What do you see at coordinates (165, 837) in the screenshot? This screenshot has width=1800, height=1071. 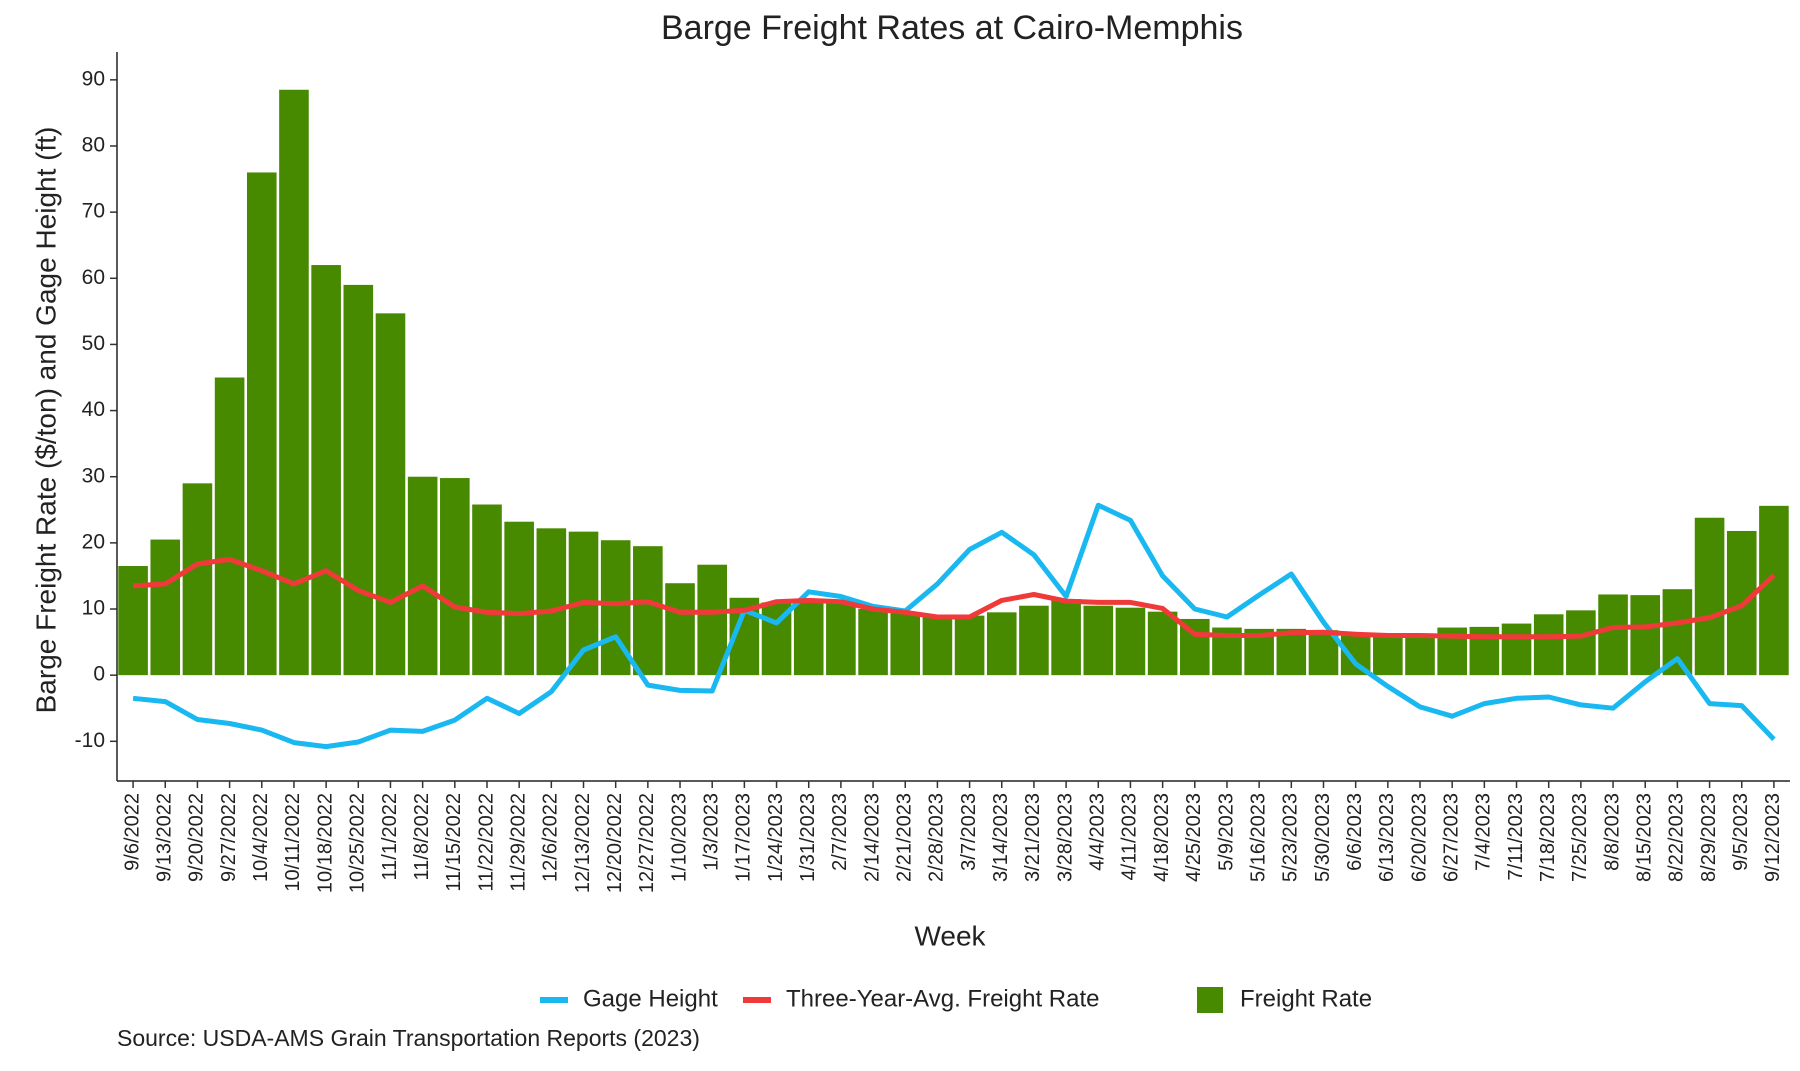 I see `x-tick-label: 9/13/2022` at bounding box center [165, 837].